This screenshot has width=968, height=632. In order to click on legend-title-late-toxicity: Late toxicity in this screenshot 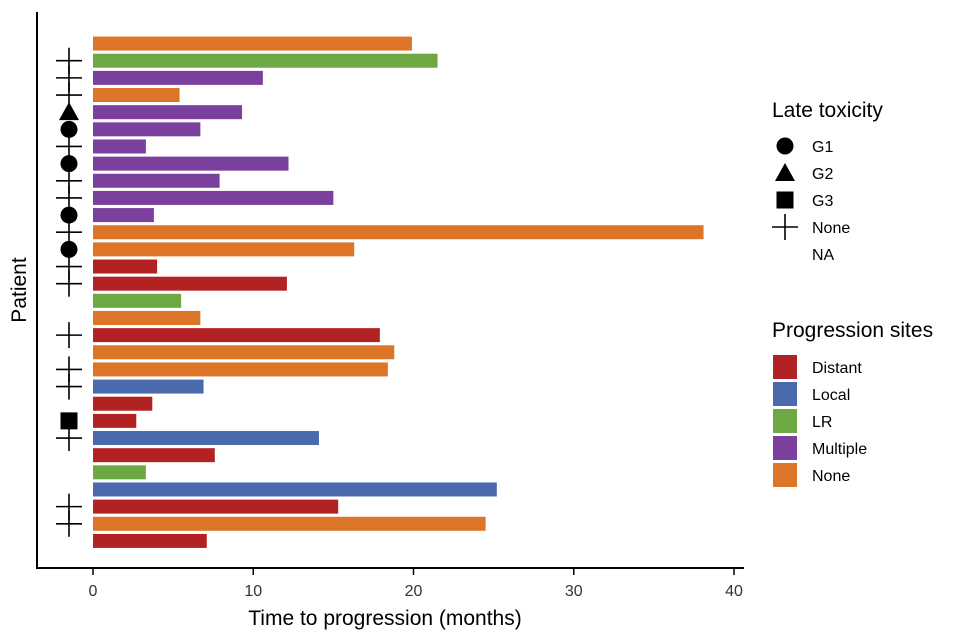, I will do `click(827, 110)`.